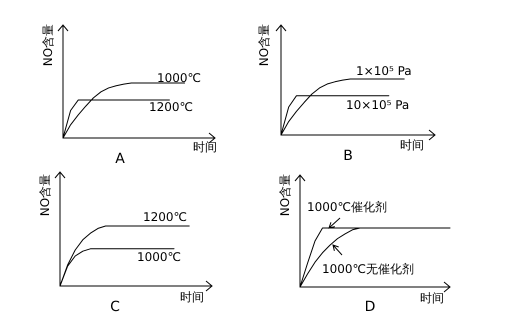 The width and height of the screenshot is (505, 325). What do you see at coordinates (348, 156) in the screenshot?
I see `text: B` at bounding box center [348, 156].